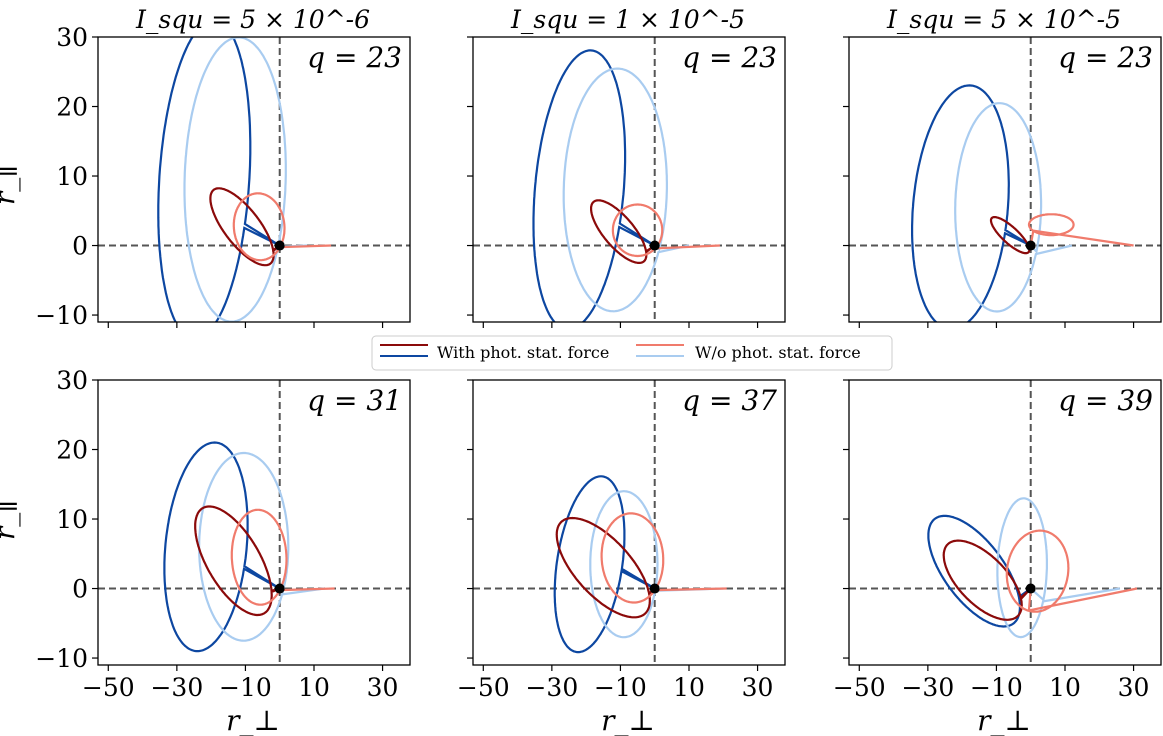  I want to click on xlabel-panel-4: r_⊥, so click(253, 720).